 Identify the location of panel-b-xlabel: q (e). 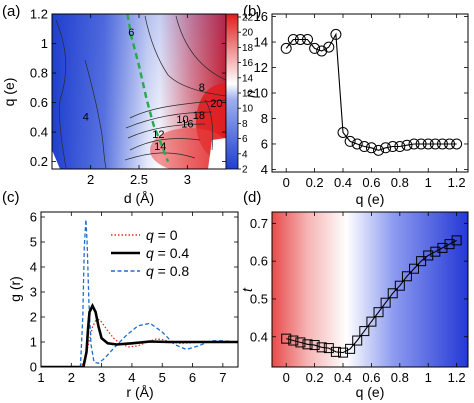
(370, 199).